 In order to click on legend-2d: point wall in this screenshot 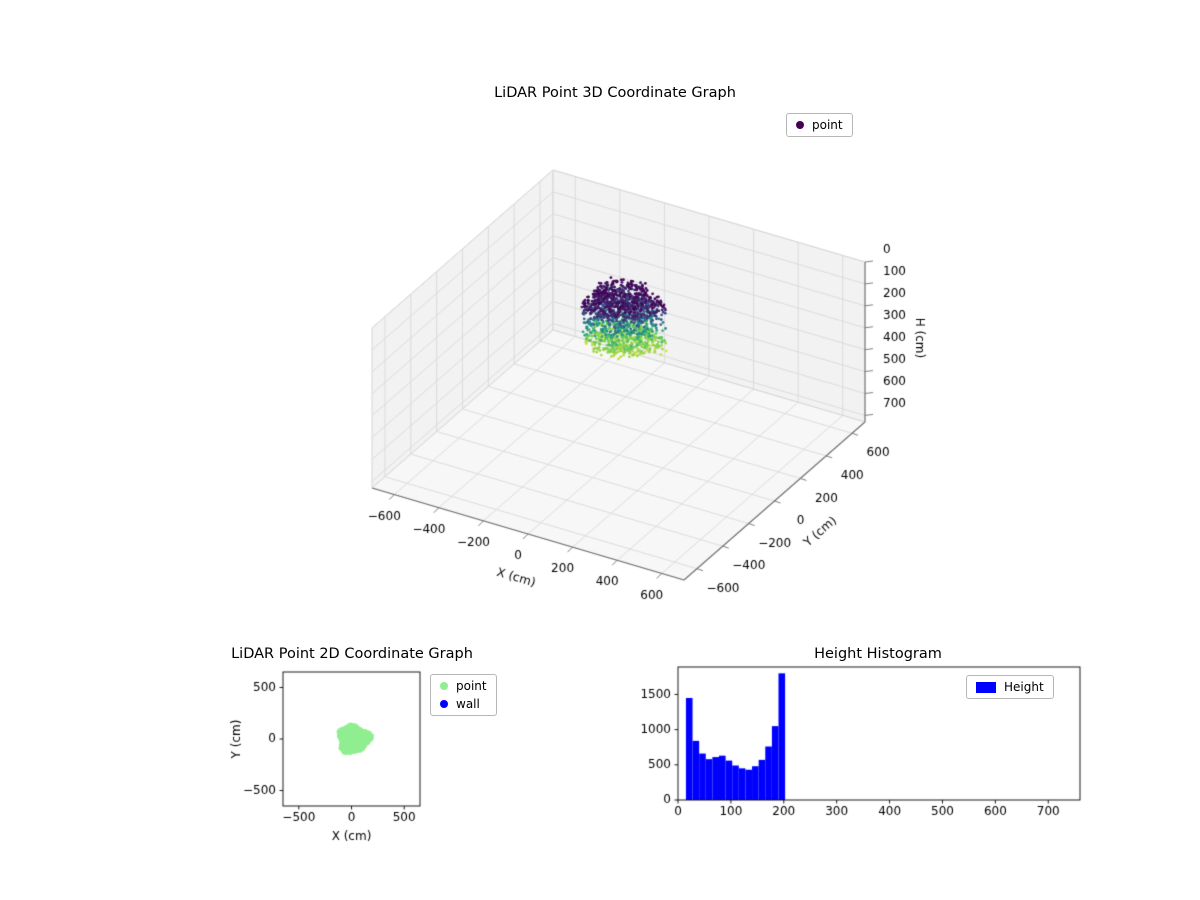, I will do `click(463, 695)`.